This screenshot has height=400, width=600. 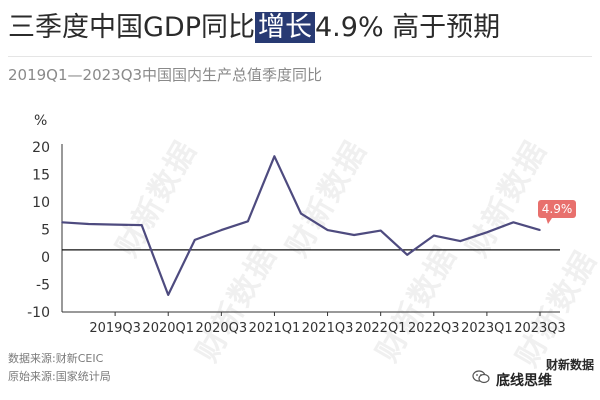 I want to click on y-axis-unit-label: %, so click(x=40, y=121).